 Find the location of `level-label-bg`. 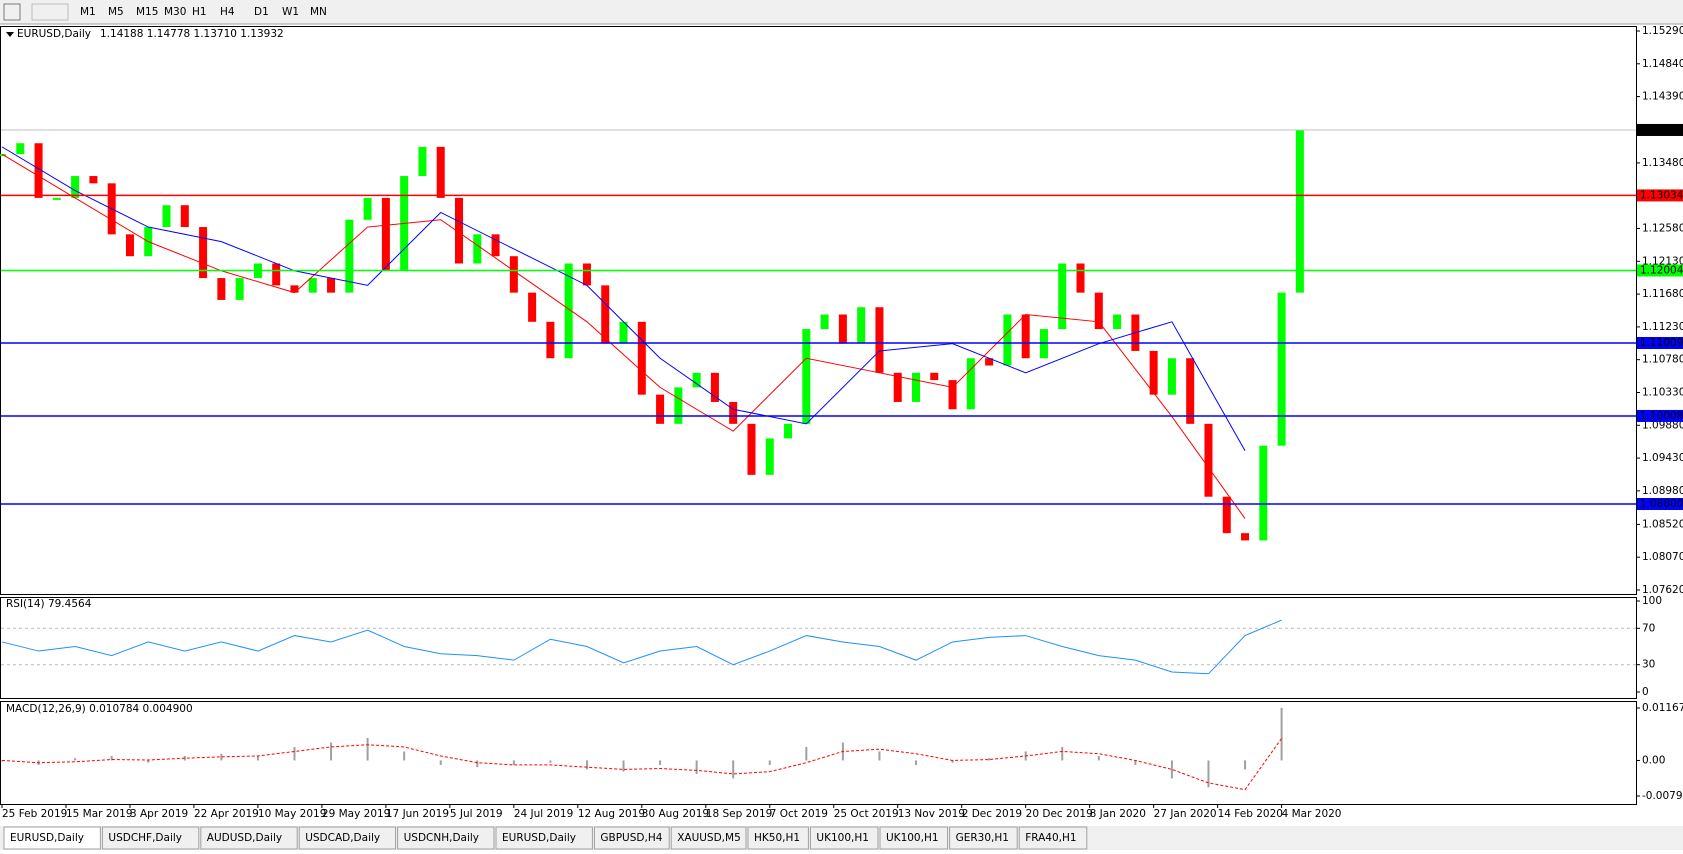

level-label-bg is located at coordinates (1660, 343).